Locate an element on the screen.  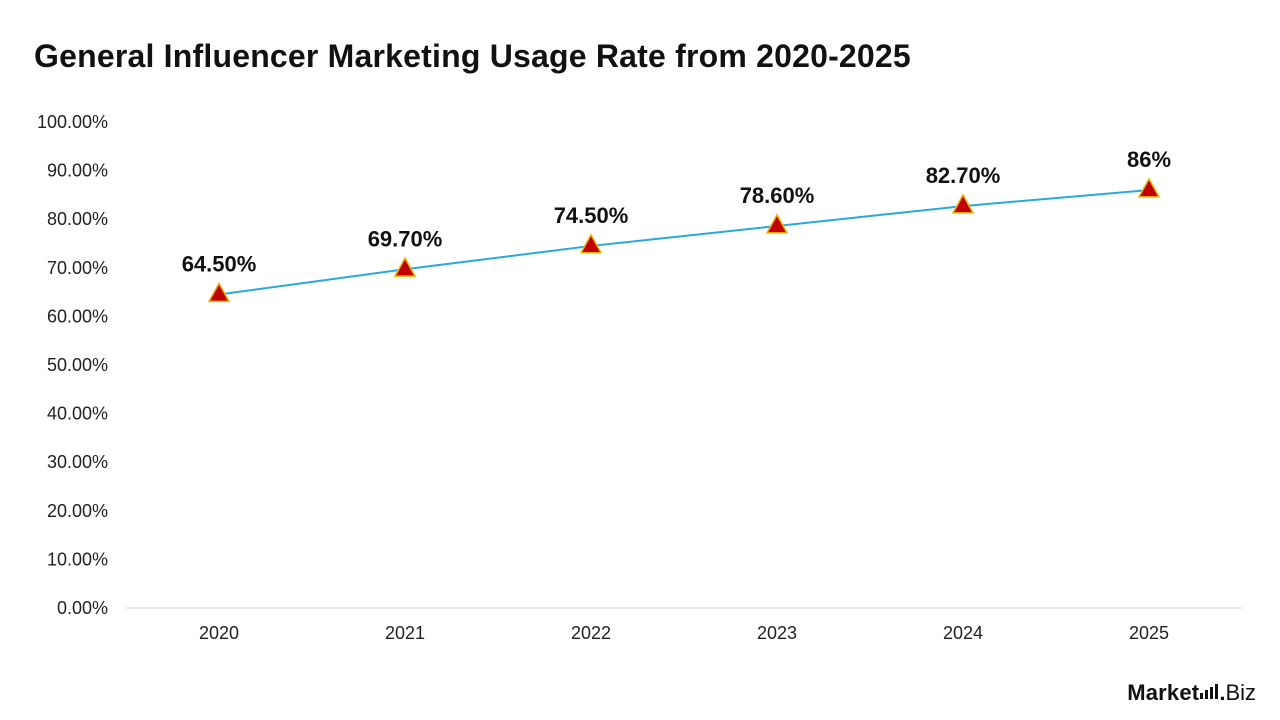
y-tick-label: 70.00% is located at coordinates (77, 268).